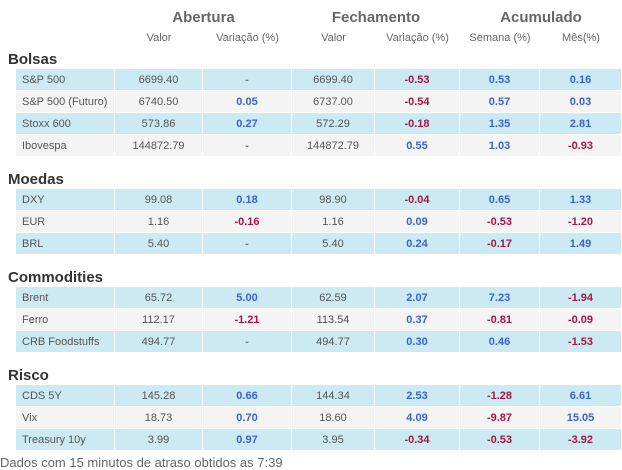 This screenshot has height=470, width=622. What do you see at coordinates (65, 146) in the screenshot?
I see `row-label: Ibovespa` at bounding box center [65, 146].